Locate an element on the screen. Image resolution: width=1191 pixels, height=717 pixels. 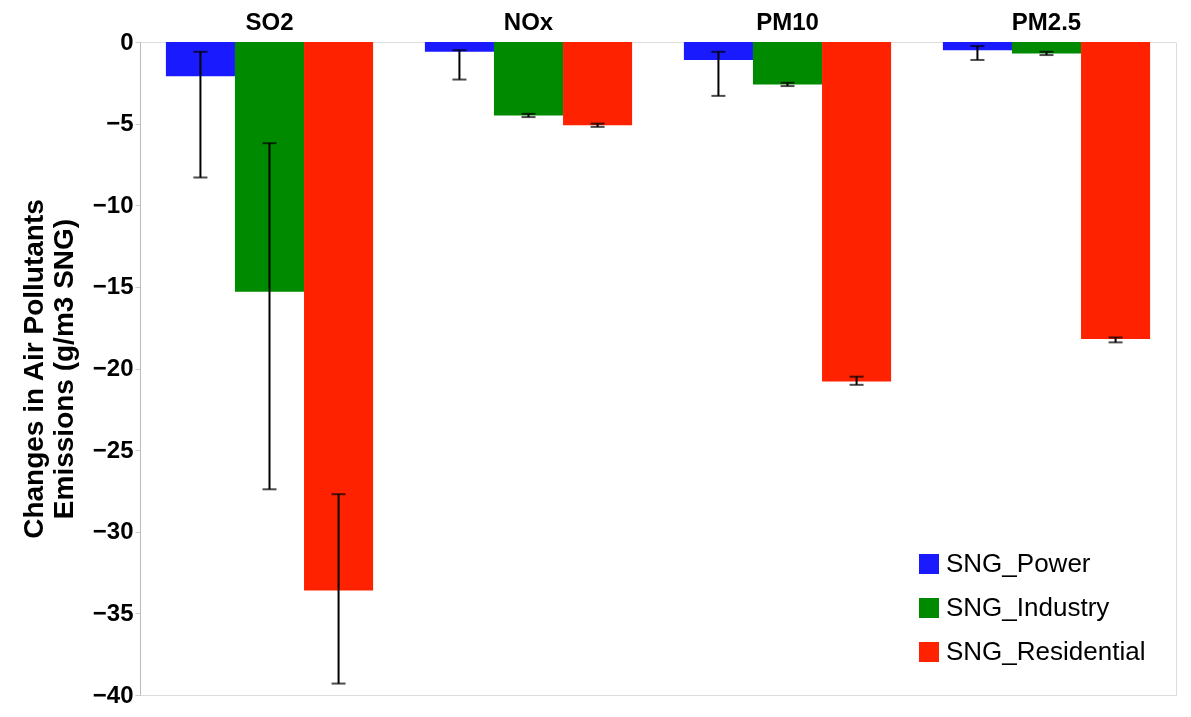
legend-label: SNG_Residential is located at coordinates (1046, 651).